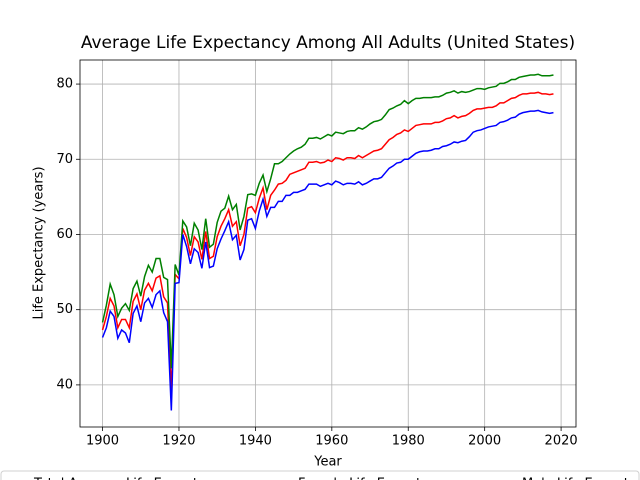 This screenshot has width=640, height=480. I want to click on x-tick-label: 2020, so click(561, 441).